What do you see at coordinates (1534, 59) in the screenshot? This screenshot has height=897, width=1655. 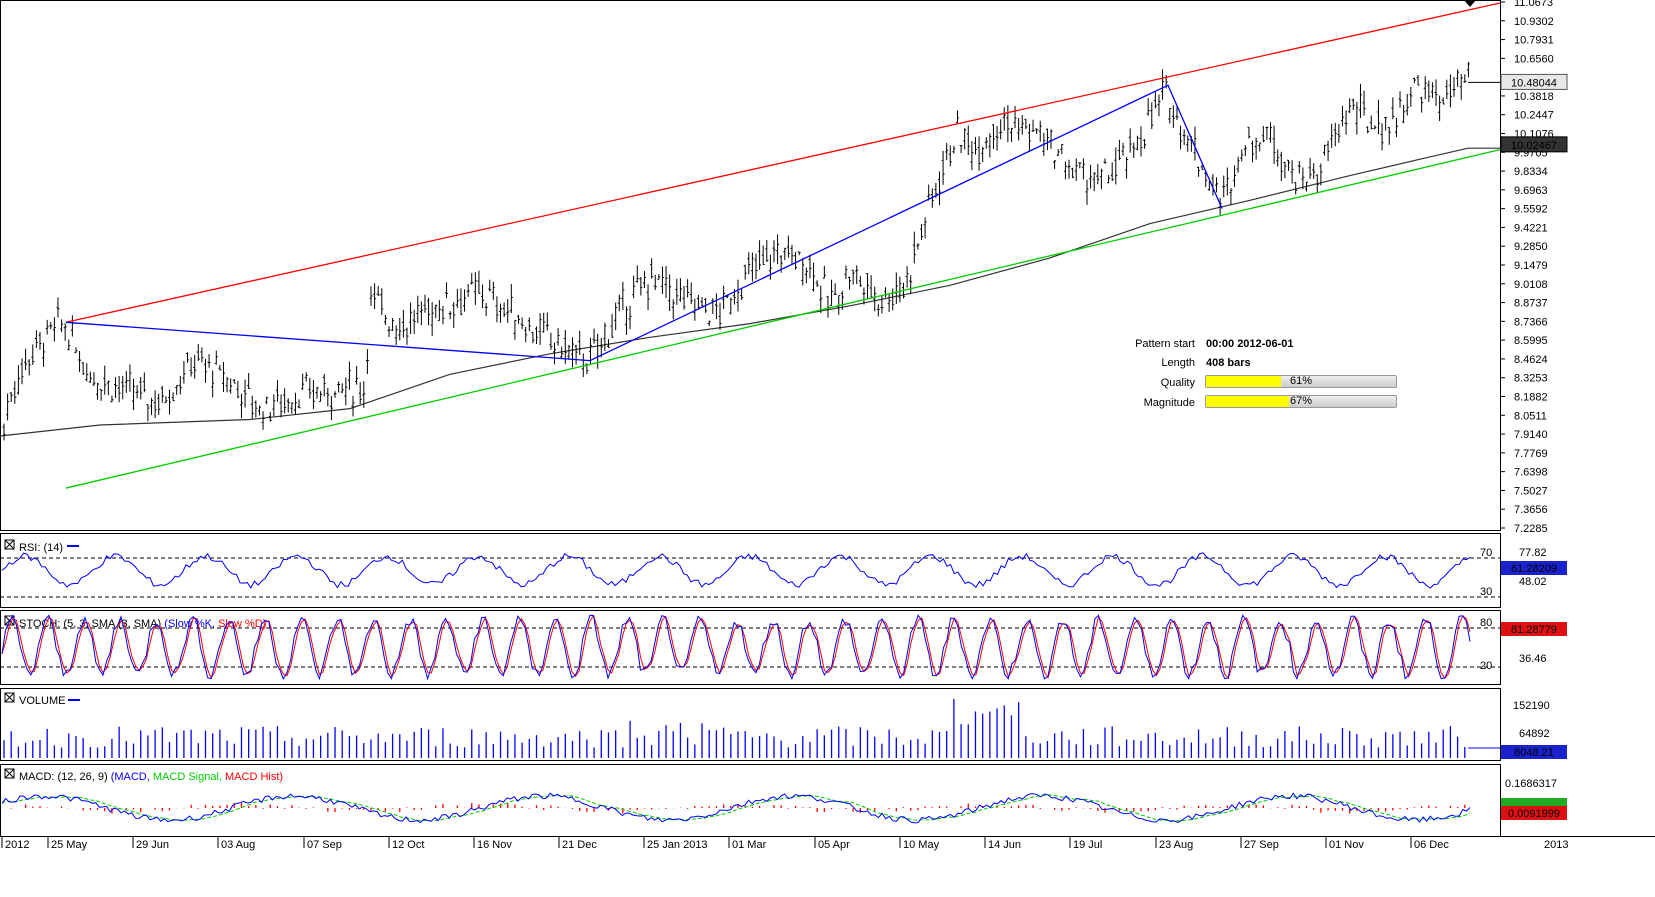 I see `price-tick-label: 10.6560` at bounding box center [1534, 59].